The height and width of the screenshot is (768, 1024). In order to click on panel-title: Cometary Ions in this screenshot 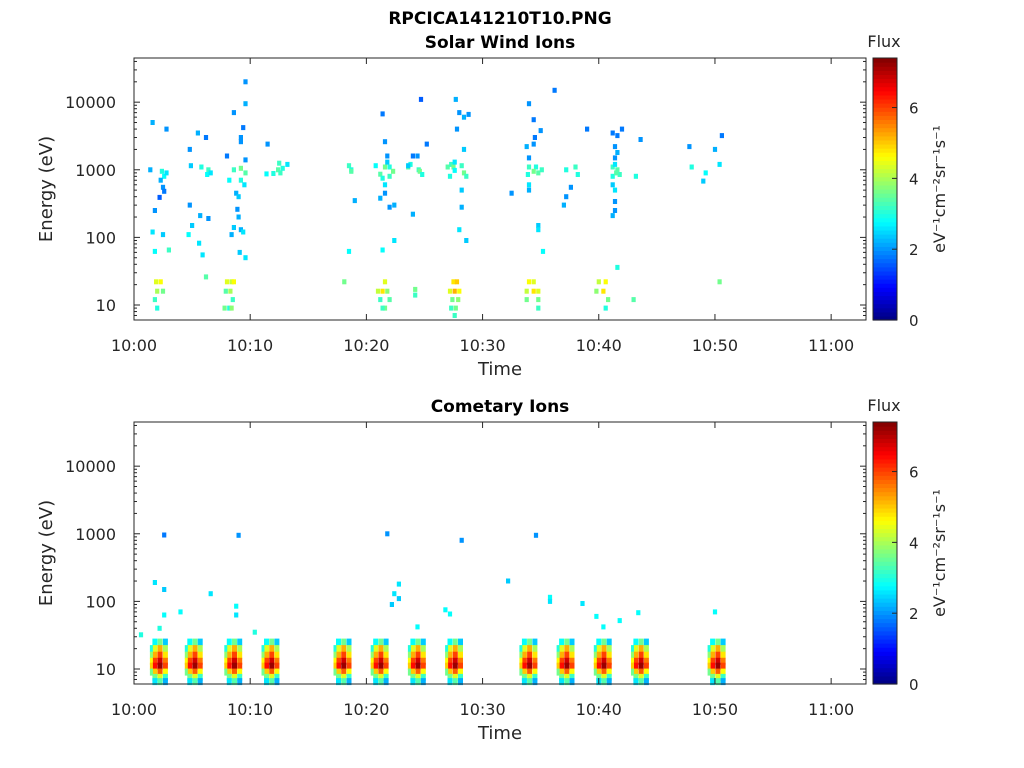, I will do `click(500, 407)`.